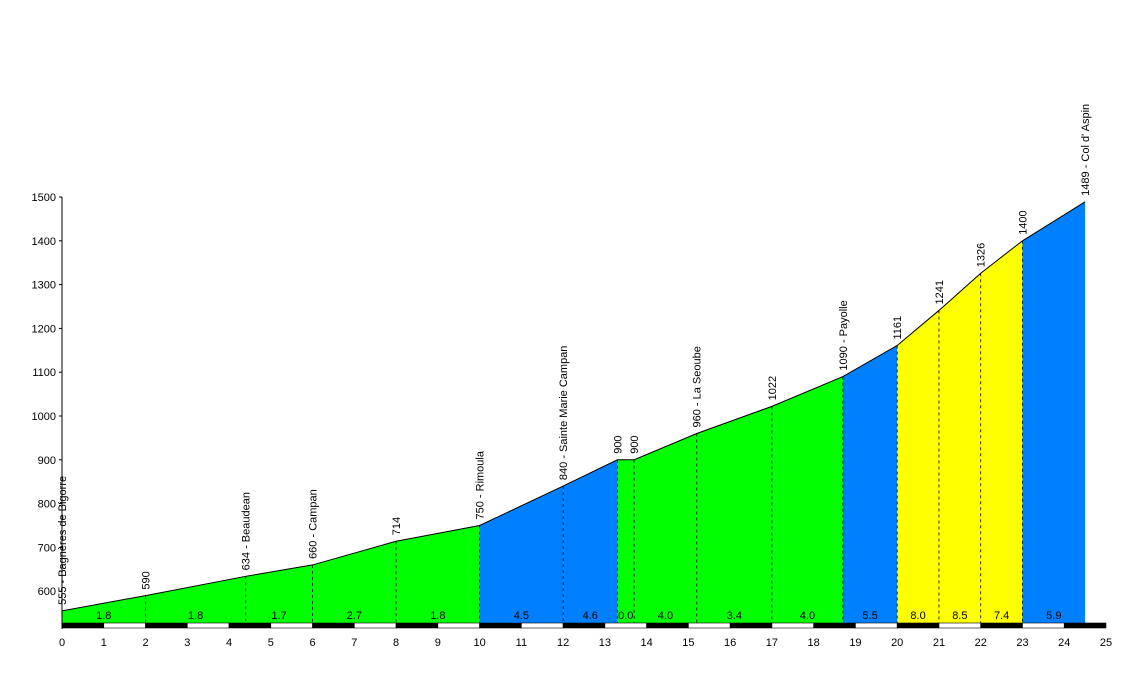 Image resolution: width=1136 pixels, height=673 pixels. What do you see at coordinates (44, 242) in the screenshot?
I see `y-tick-label: 1400` at bounding box center [44, 242].